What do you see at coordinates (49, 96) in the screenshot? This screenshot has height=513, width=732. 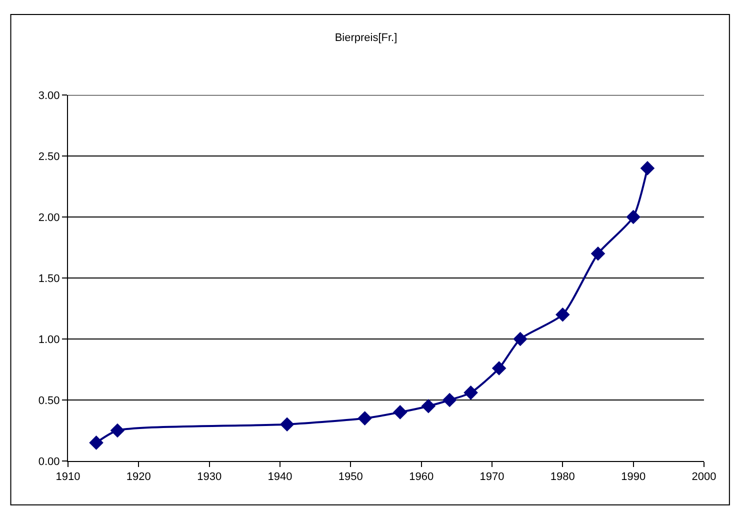 I see `y-tick-label: 3.00` at bounding box center [49, 96].